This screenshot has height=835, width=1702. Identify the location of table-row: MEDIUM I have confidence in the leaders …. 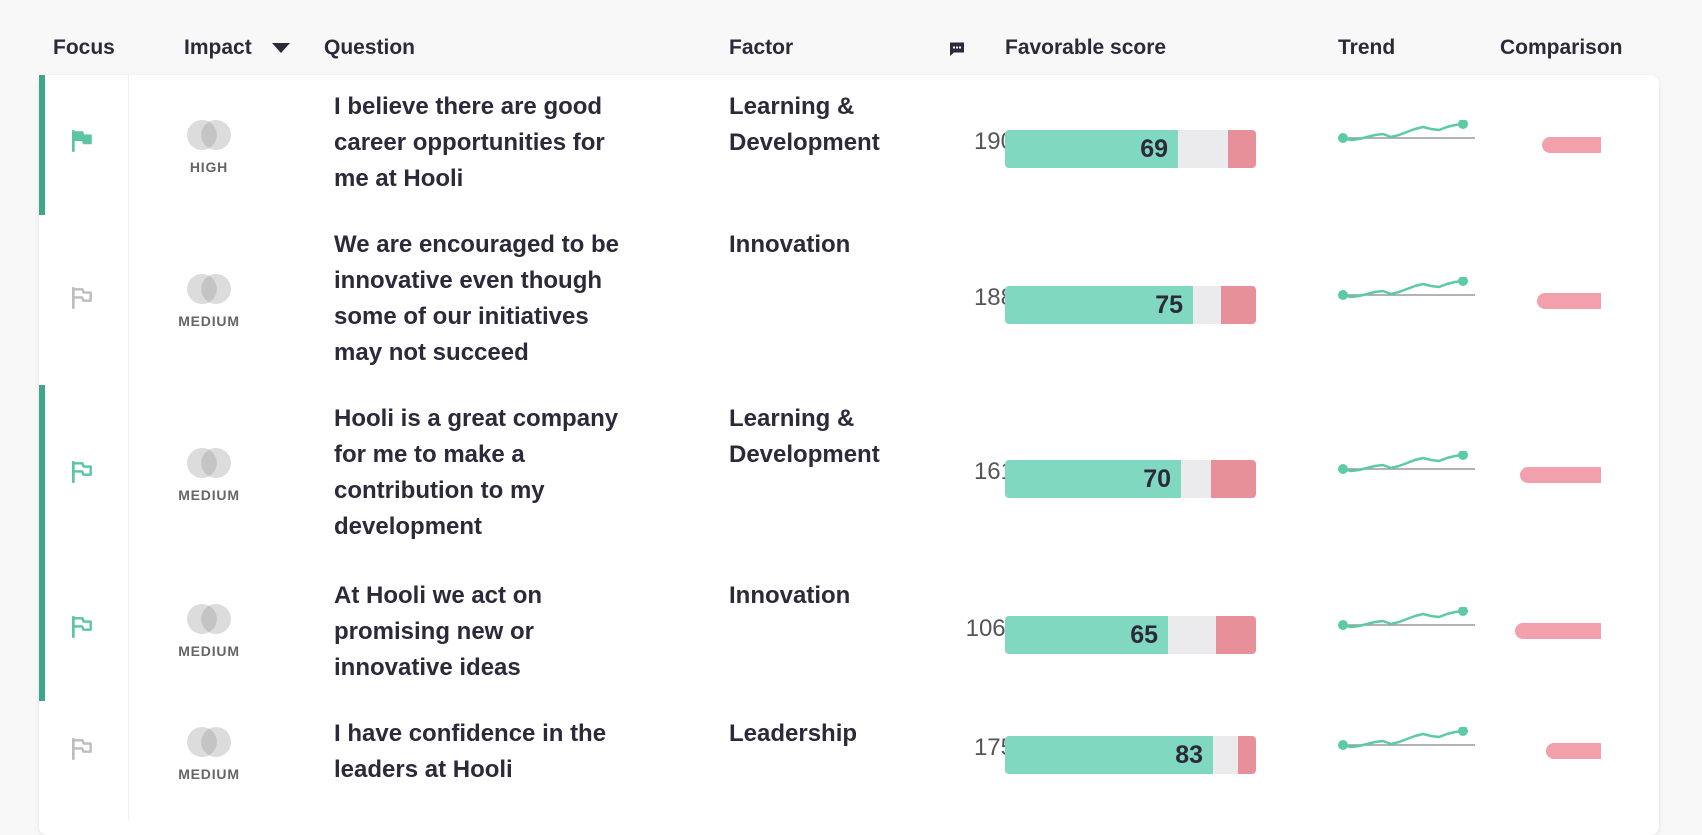
(849, 760).